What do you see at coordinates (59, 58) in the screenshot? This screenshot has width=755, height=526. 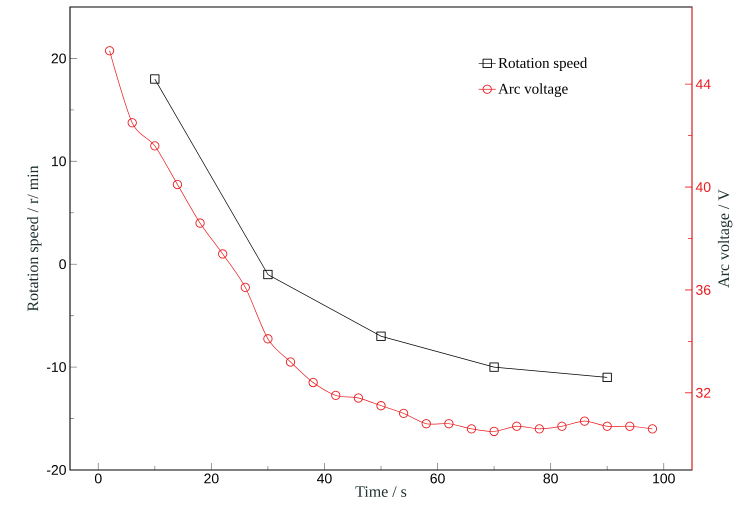 I see `y-tick-label: 20` at bounding box center [59, 58].